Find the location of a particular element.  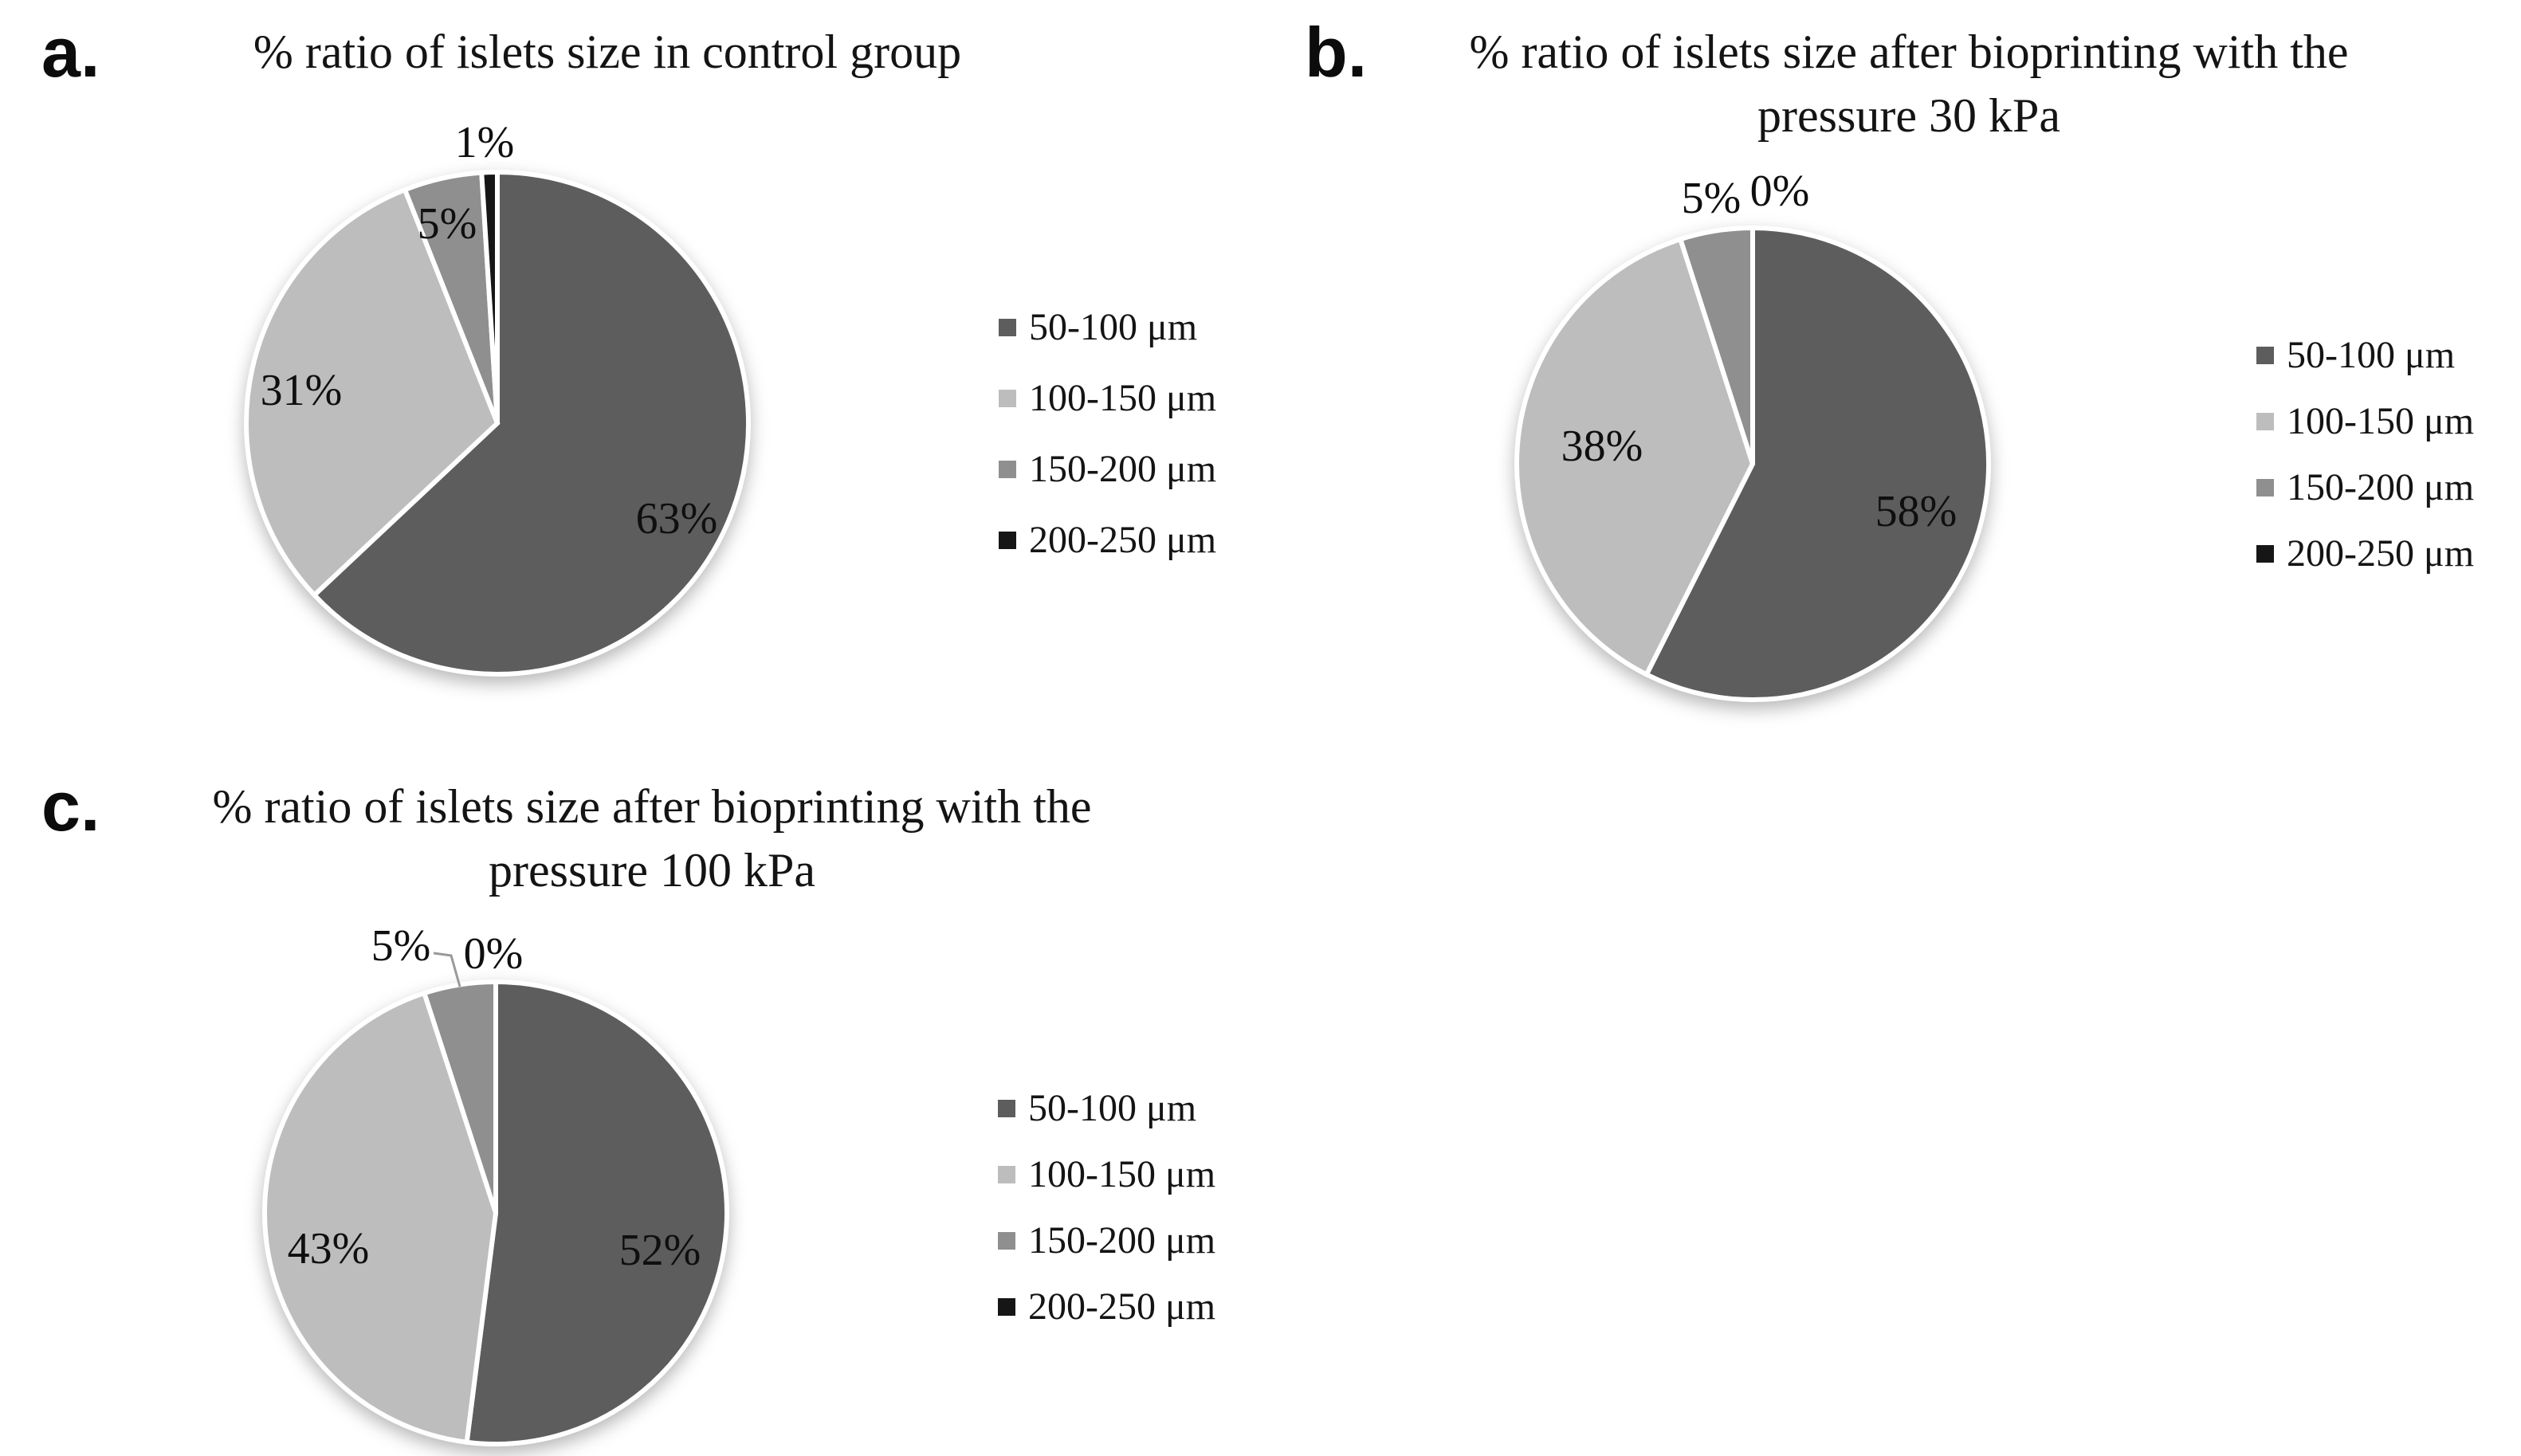

slice-label-a-200-250 μm: 1% is located at coordinates (484, 142).